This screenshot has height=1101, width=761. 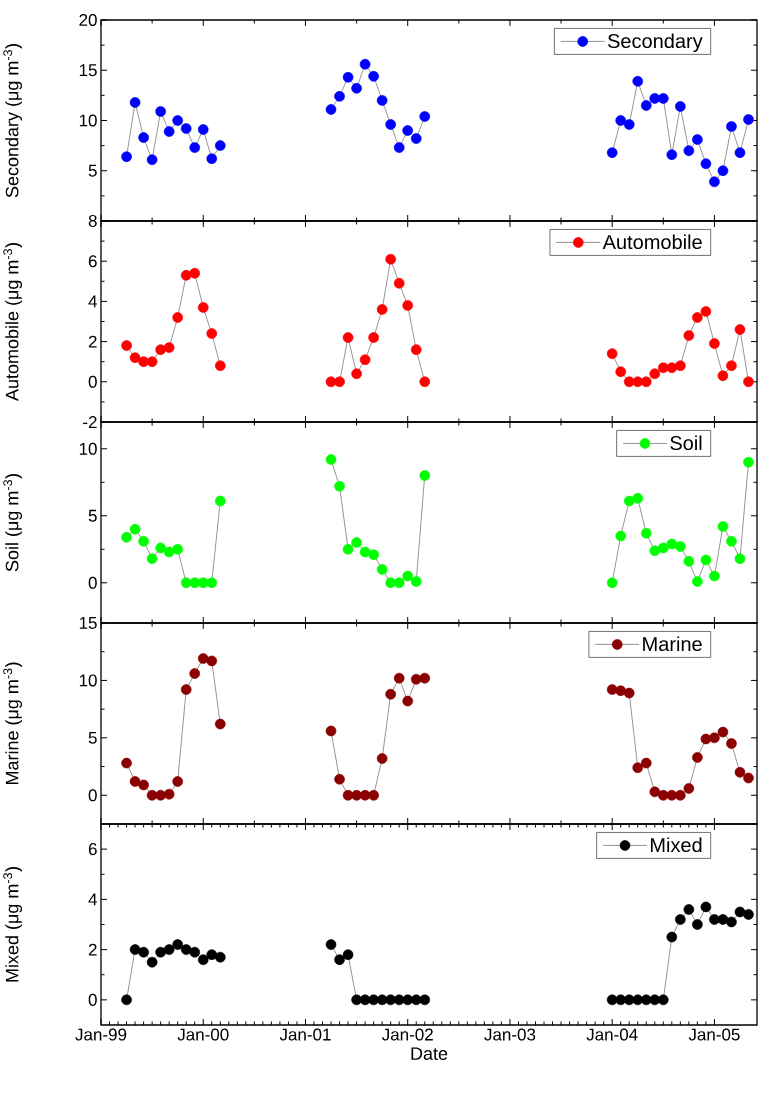 What do you see at coordinates (672, 644) in the screenshot?
I see `legend-label: Marine` at bounding box center [672, 644].